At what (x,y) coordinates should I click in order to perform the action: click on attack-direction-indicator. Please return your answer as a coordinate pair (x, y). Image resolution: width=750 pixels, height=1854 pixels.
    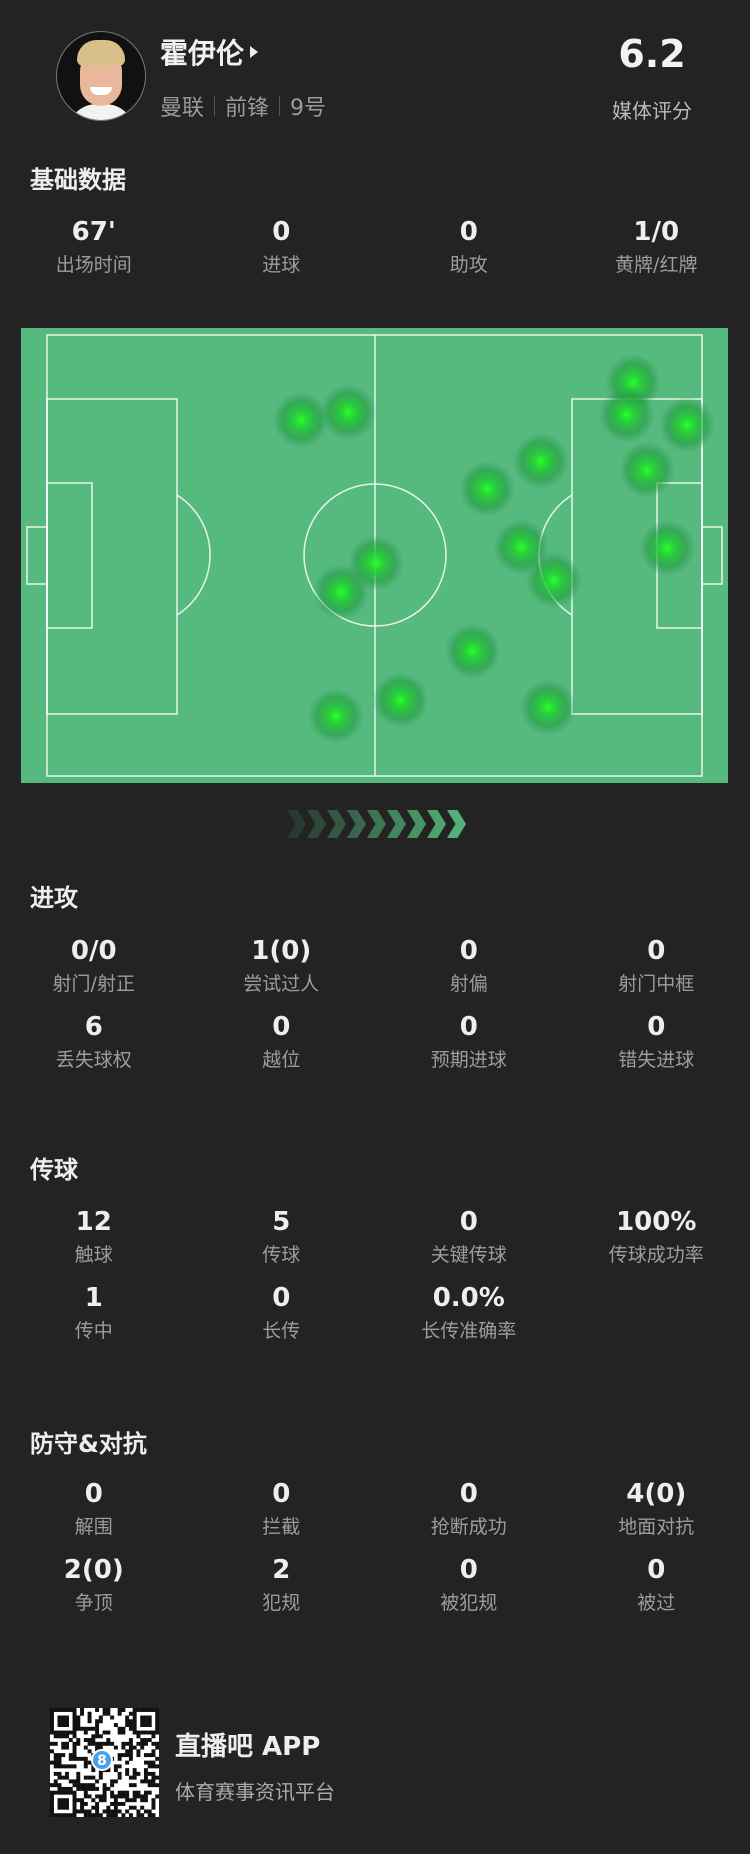
    Looking at the image, I should click on (377, 824).